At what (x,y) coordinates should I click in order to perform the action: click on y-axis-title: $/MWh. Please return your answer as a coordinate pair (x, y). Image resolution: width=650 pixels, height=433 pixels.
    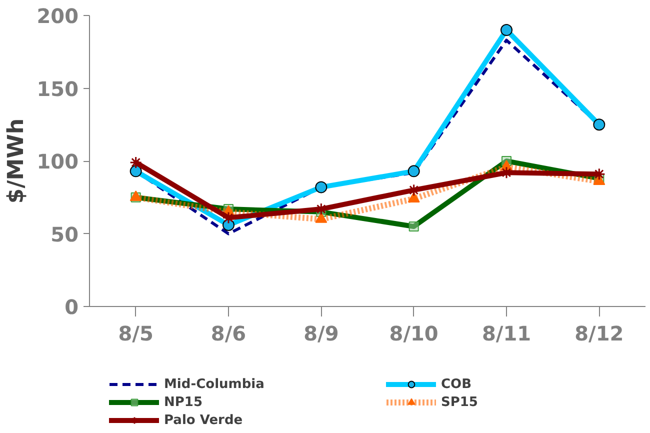
    Looking at the image, I should click on (16, 161).